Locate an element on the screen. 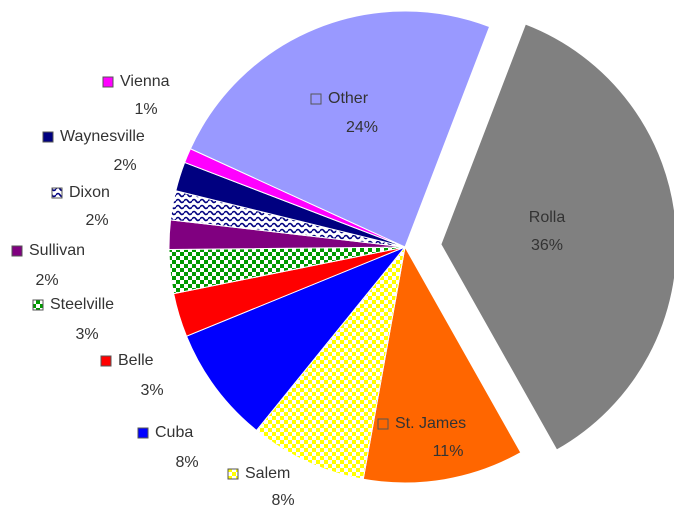  slice-label: Dixon is located at coordinates (89, 192).